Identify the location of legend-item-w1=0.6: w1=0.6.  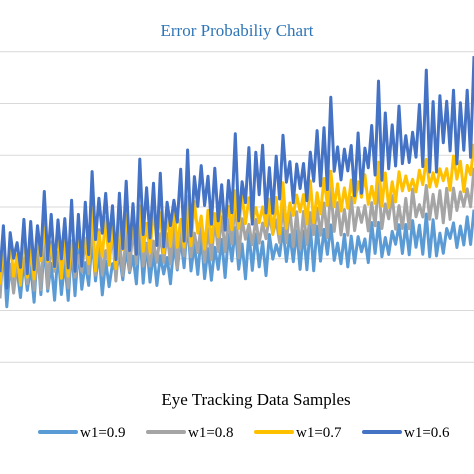
(406, 433).